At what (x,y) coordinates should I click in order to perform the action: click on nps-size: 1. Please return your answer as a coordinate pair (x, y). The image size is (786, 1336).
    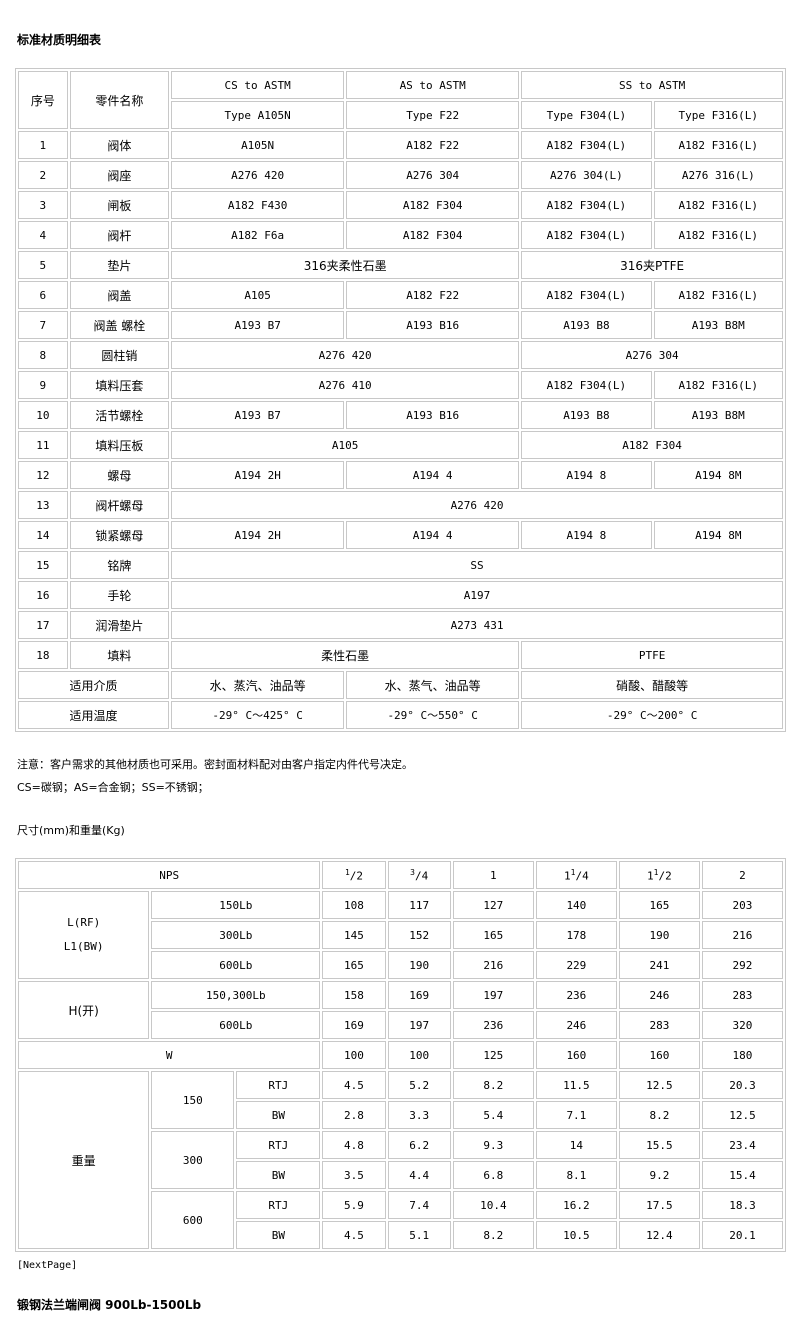
    Looking at the image, I should click on (493, 875).